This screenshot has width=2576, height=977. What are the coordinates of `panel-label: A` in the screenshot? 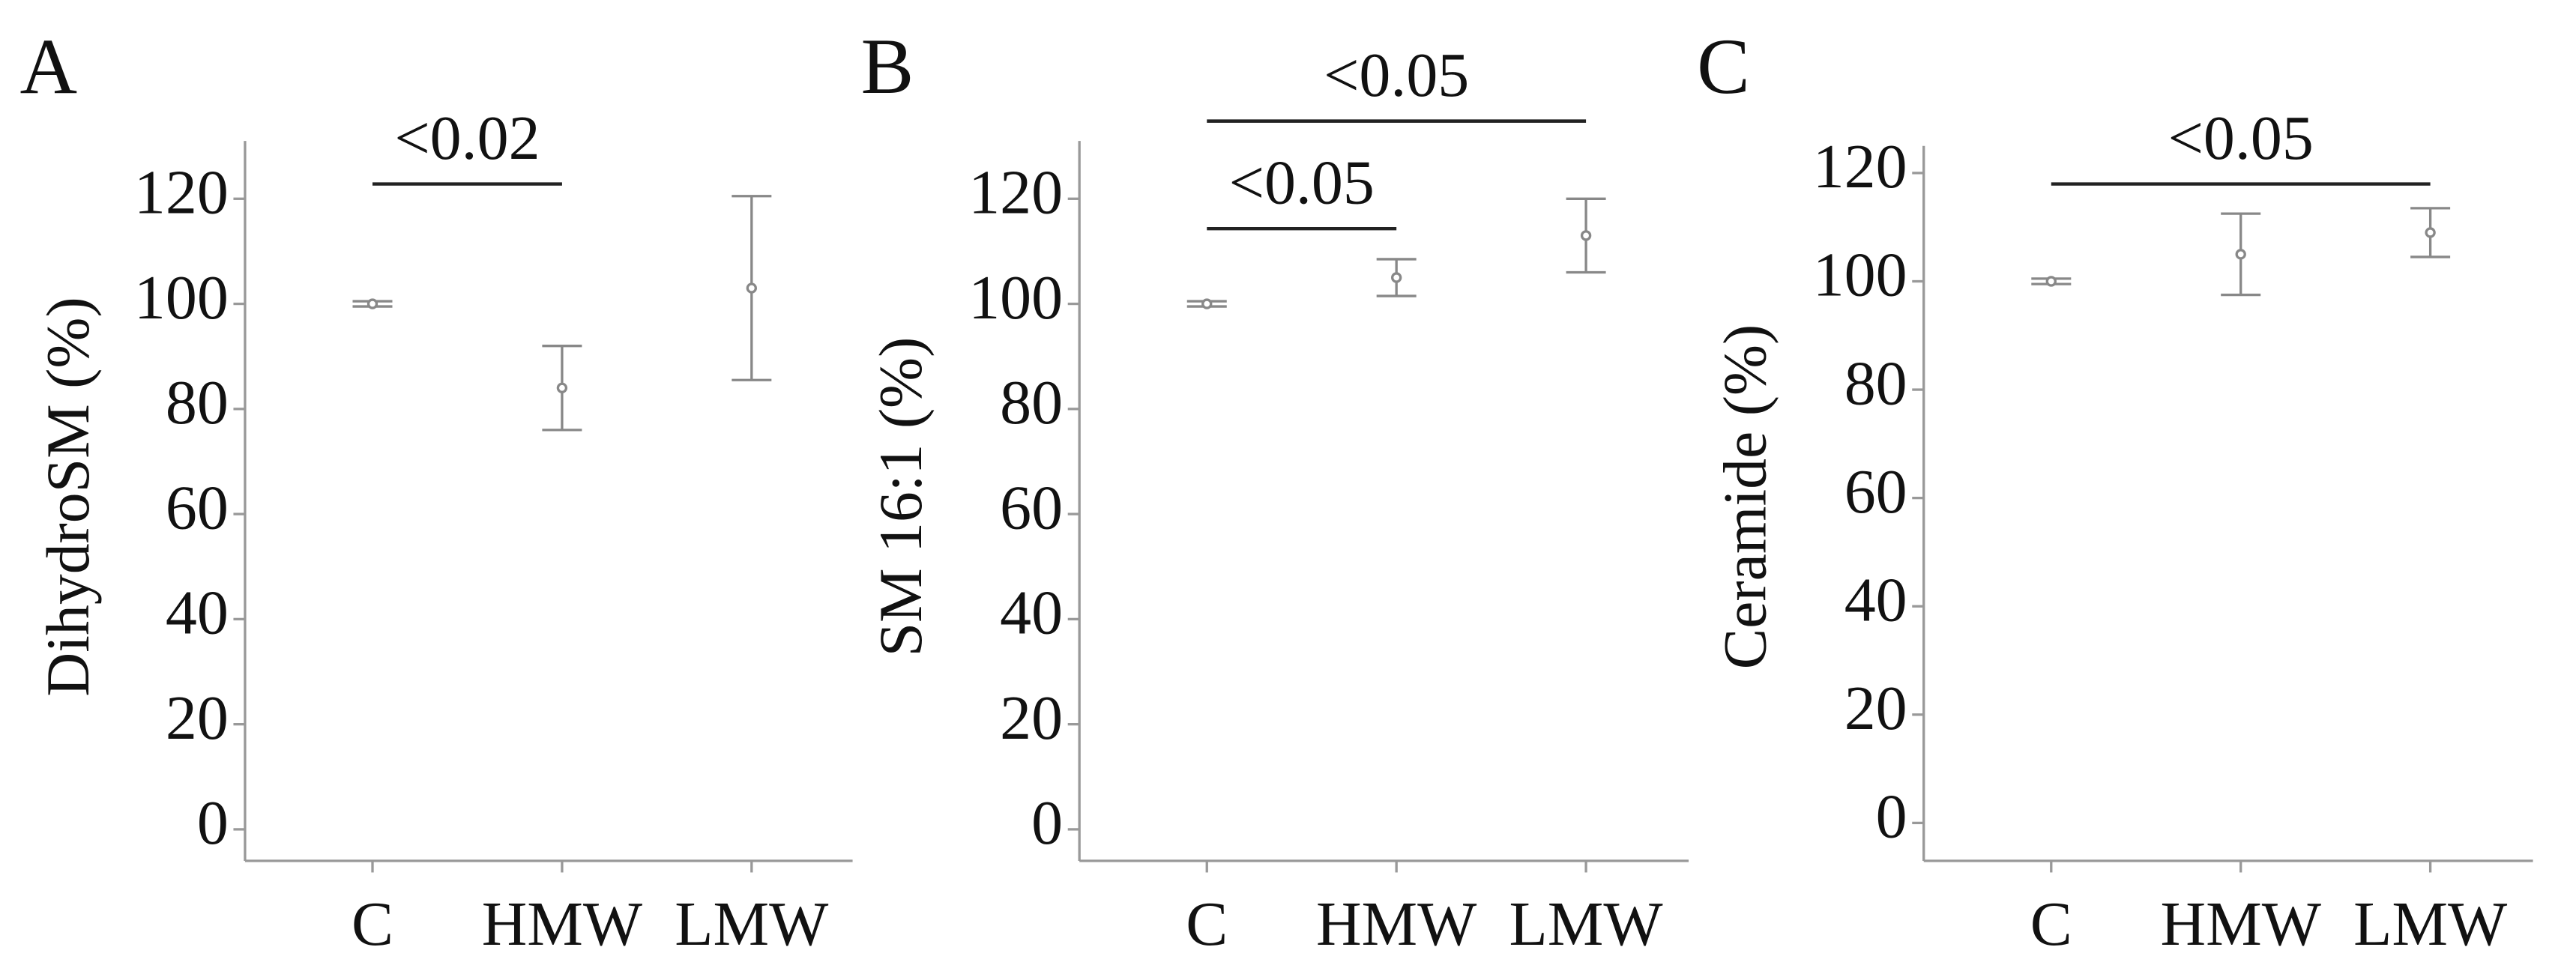 It's located at (49, 66).